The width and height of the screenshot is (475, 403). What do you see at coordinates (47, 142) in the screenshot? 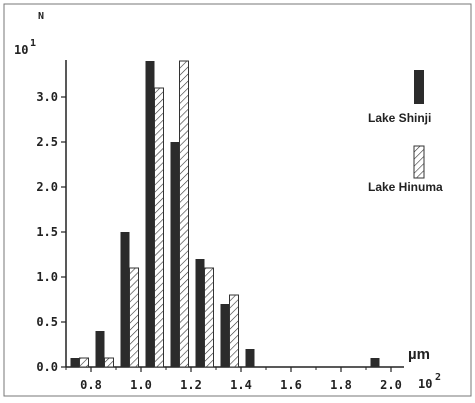
I see `y-tick-label: 2.5` at bounding box center [47, 142].